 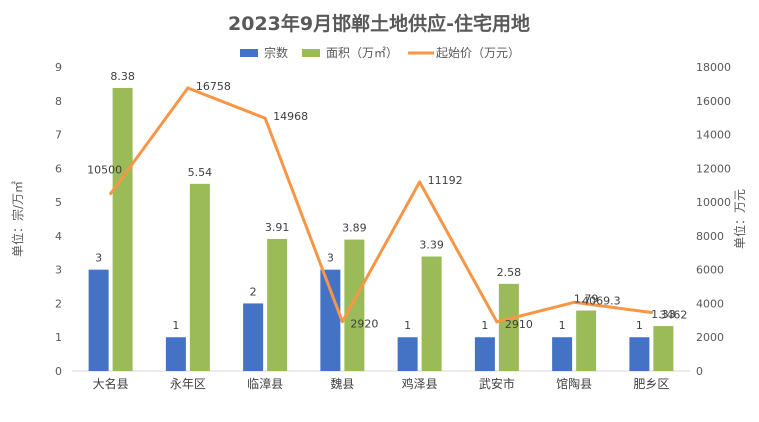 What do you see at coordinates (188, 384) in the screenshot?
I see `x-tick-label: 永年区` at bounding box center [188, 384].